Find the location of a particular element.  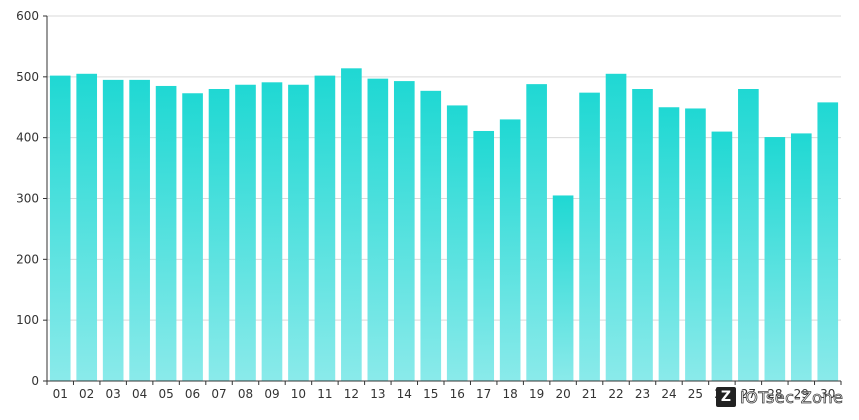

x-tick-label-20: 20 is located at coordinates (562, 394).